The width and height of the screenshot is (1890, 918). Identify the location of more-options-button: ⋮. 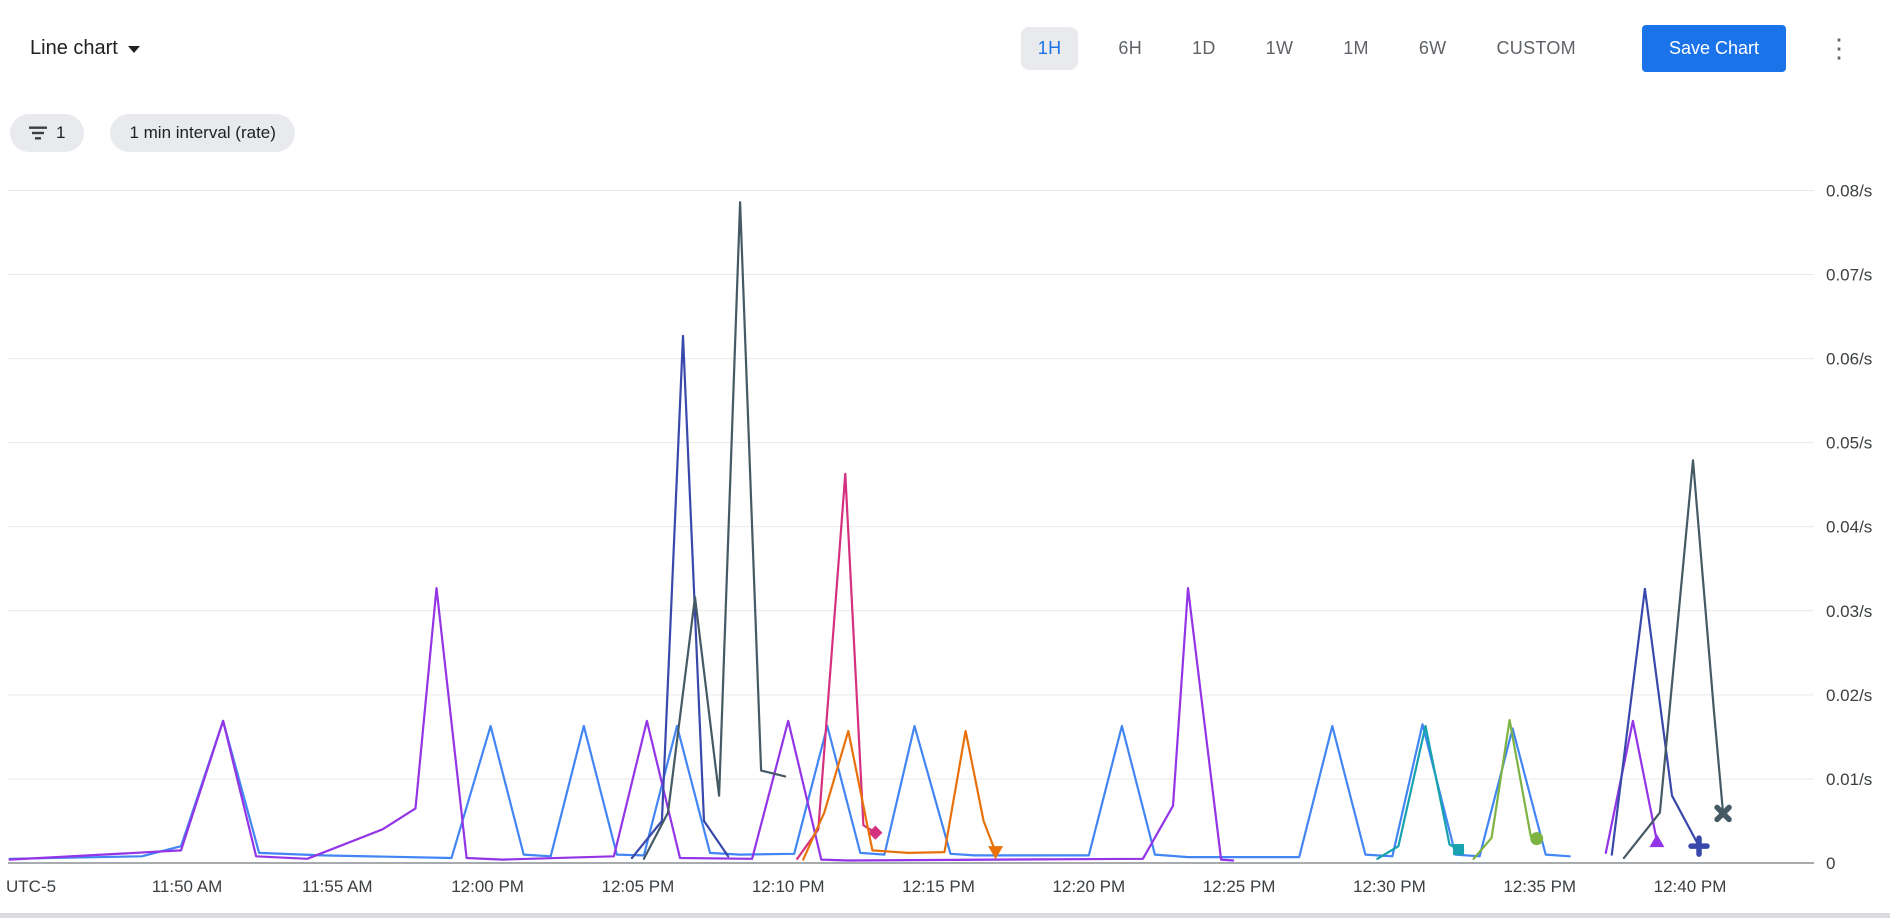
(1839, 48).